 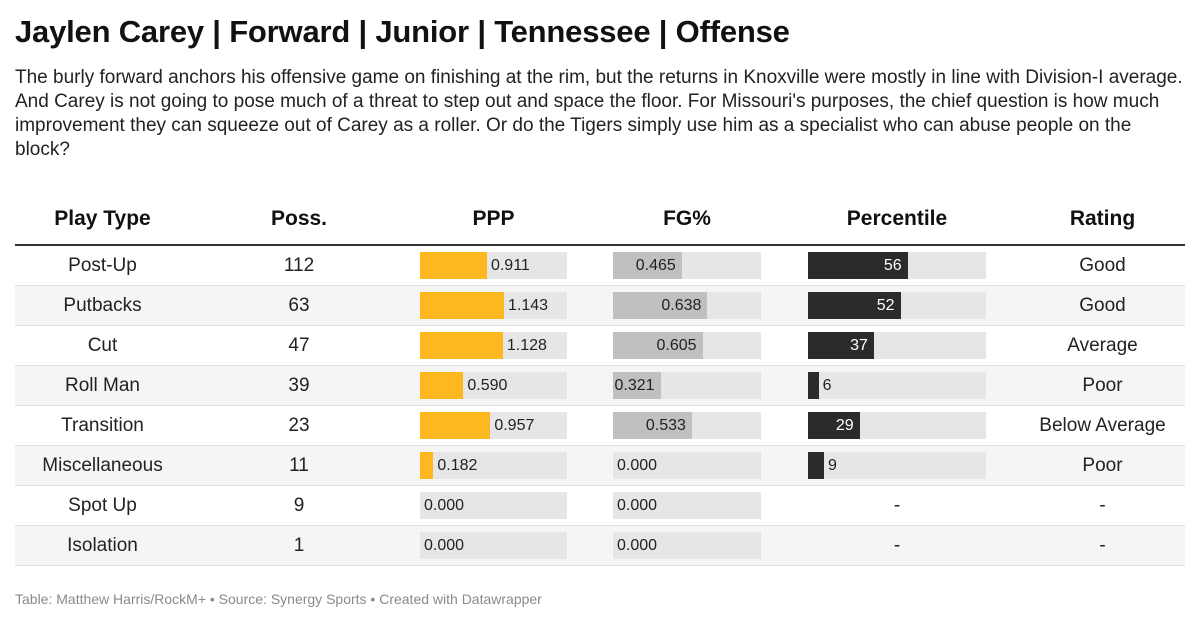 I want to click on percentile-track: 52, so click(x=897, y=305).